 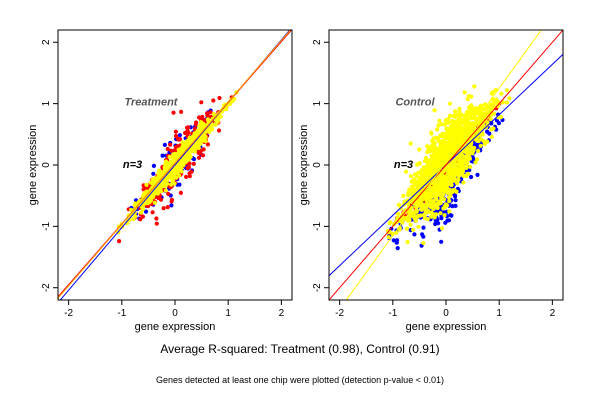 What do you see at coordinates (177, 167) in the screenshot?
I see `points` at bounding box center [177, 167].